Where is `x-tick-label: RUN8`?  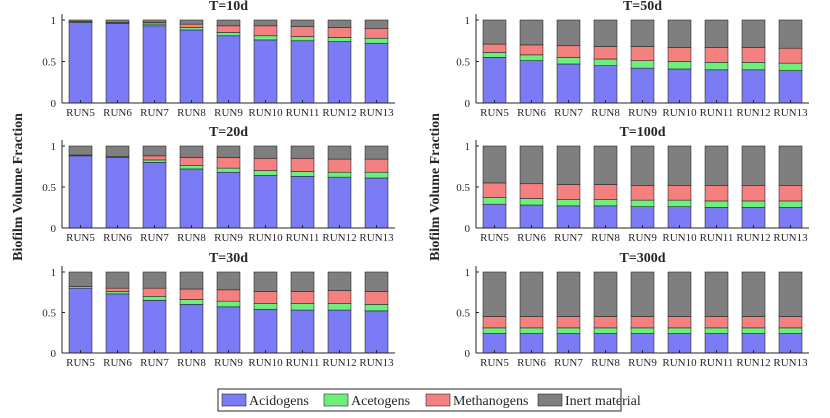 x-tick-label: RUN8 is located at coordinates (191, 363).